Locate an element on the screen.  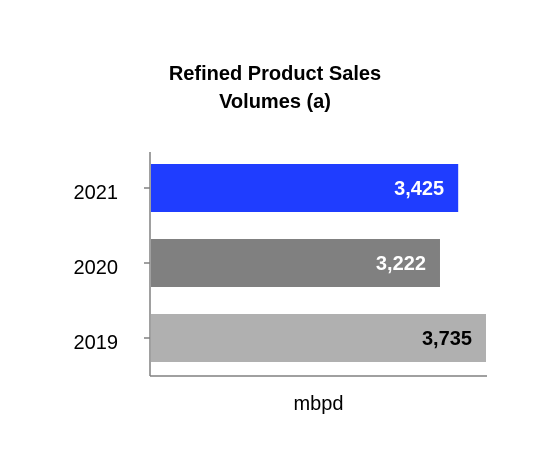
bar-2021 is located at coordinates (305, 188).